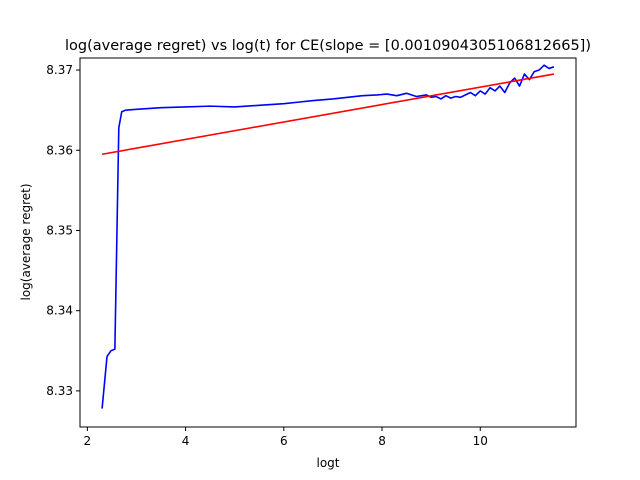 The width and height of the screenshot is (640, 480). I want to click on y-tick-label: 8.35, so click(59, 230).